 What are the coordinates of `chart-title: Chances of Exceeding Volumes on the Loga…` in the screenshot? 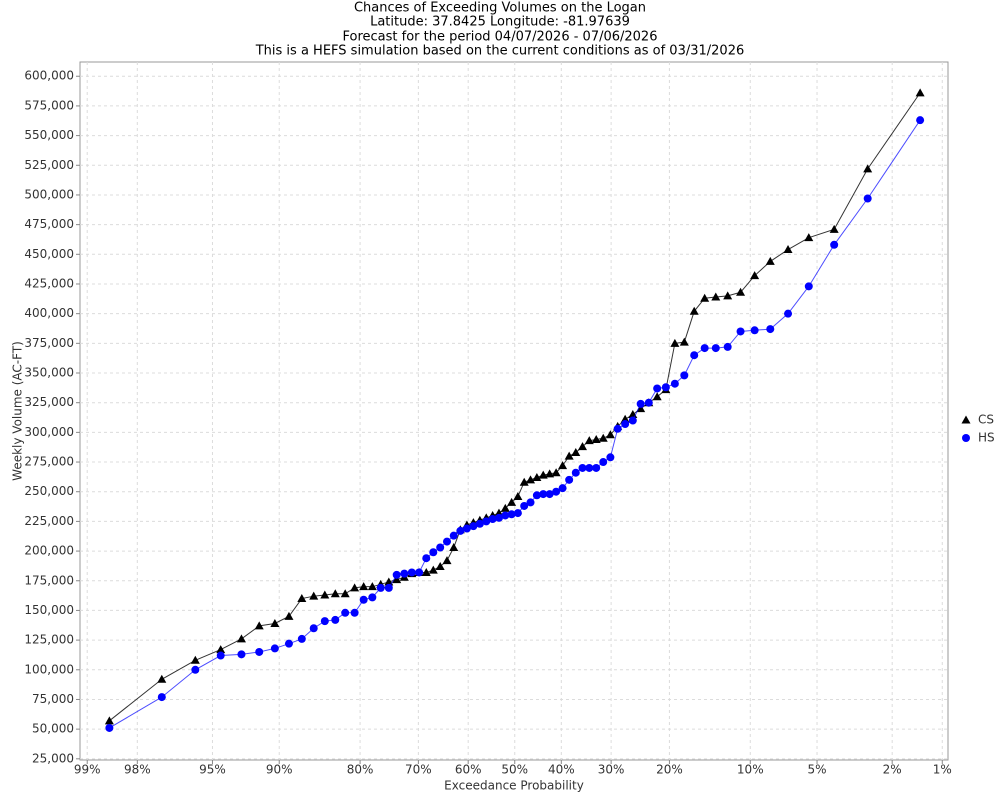 It's located at (500, 8).